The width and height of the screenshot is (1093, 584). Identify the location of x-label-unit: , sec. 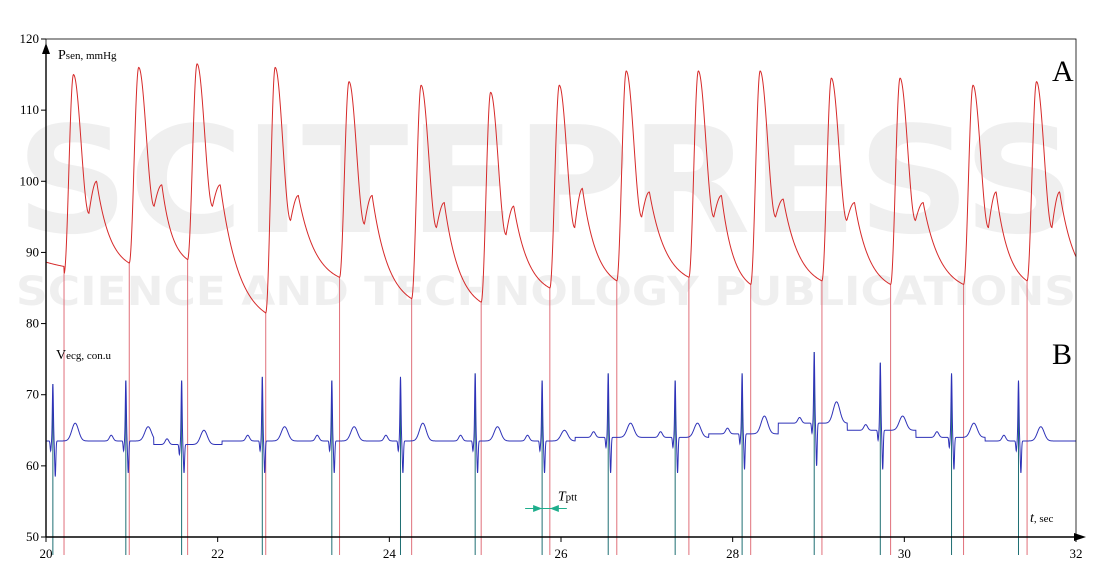
(1044, 519).